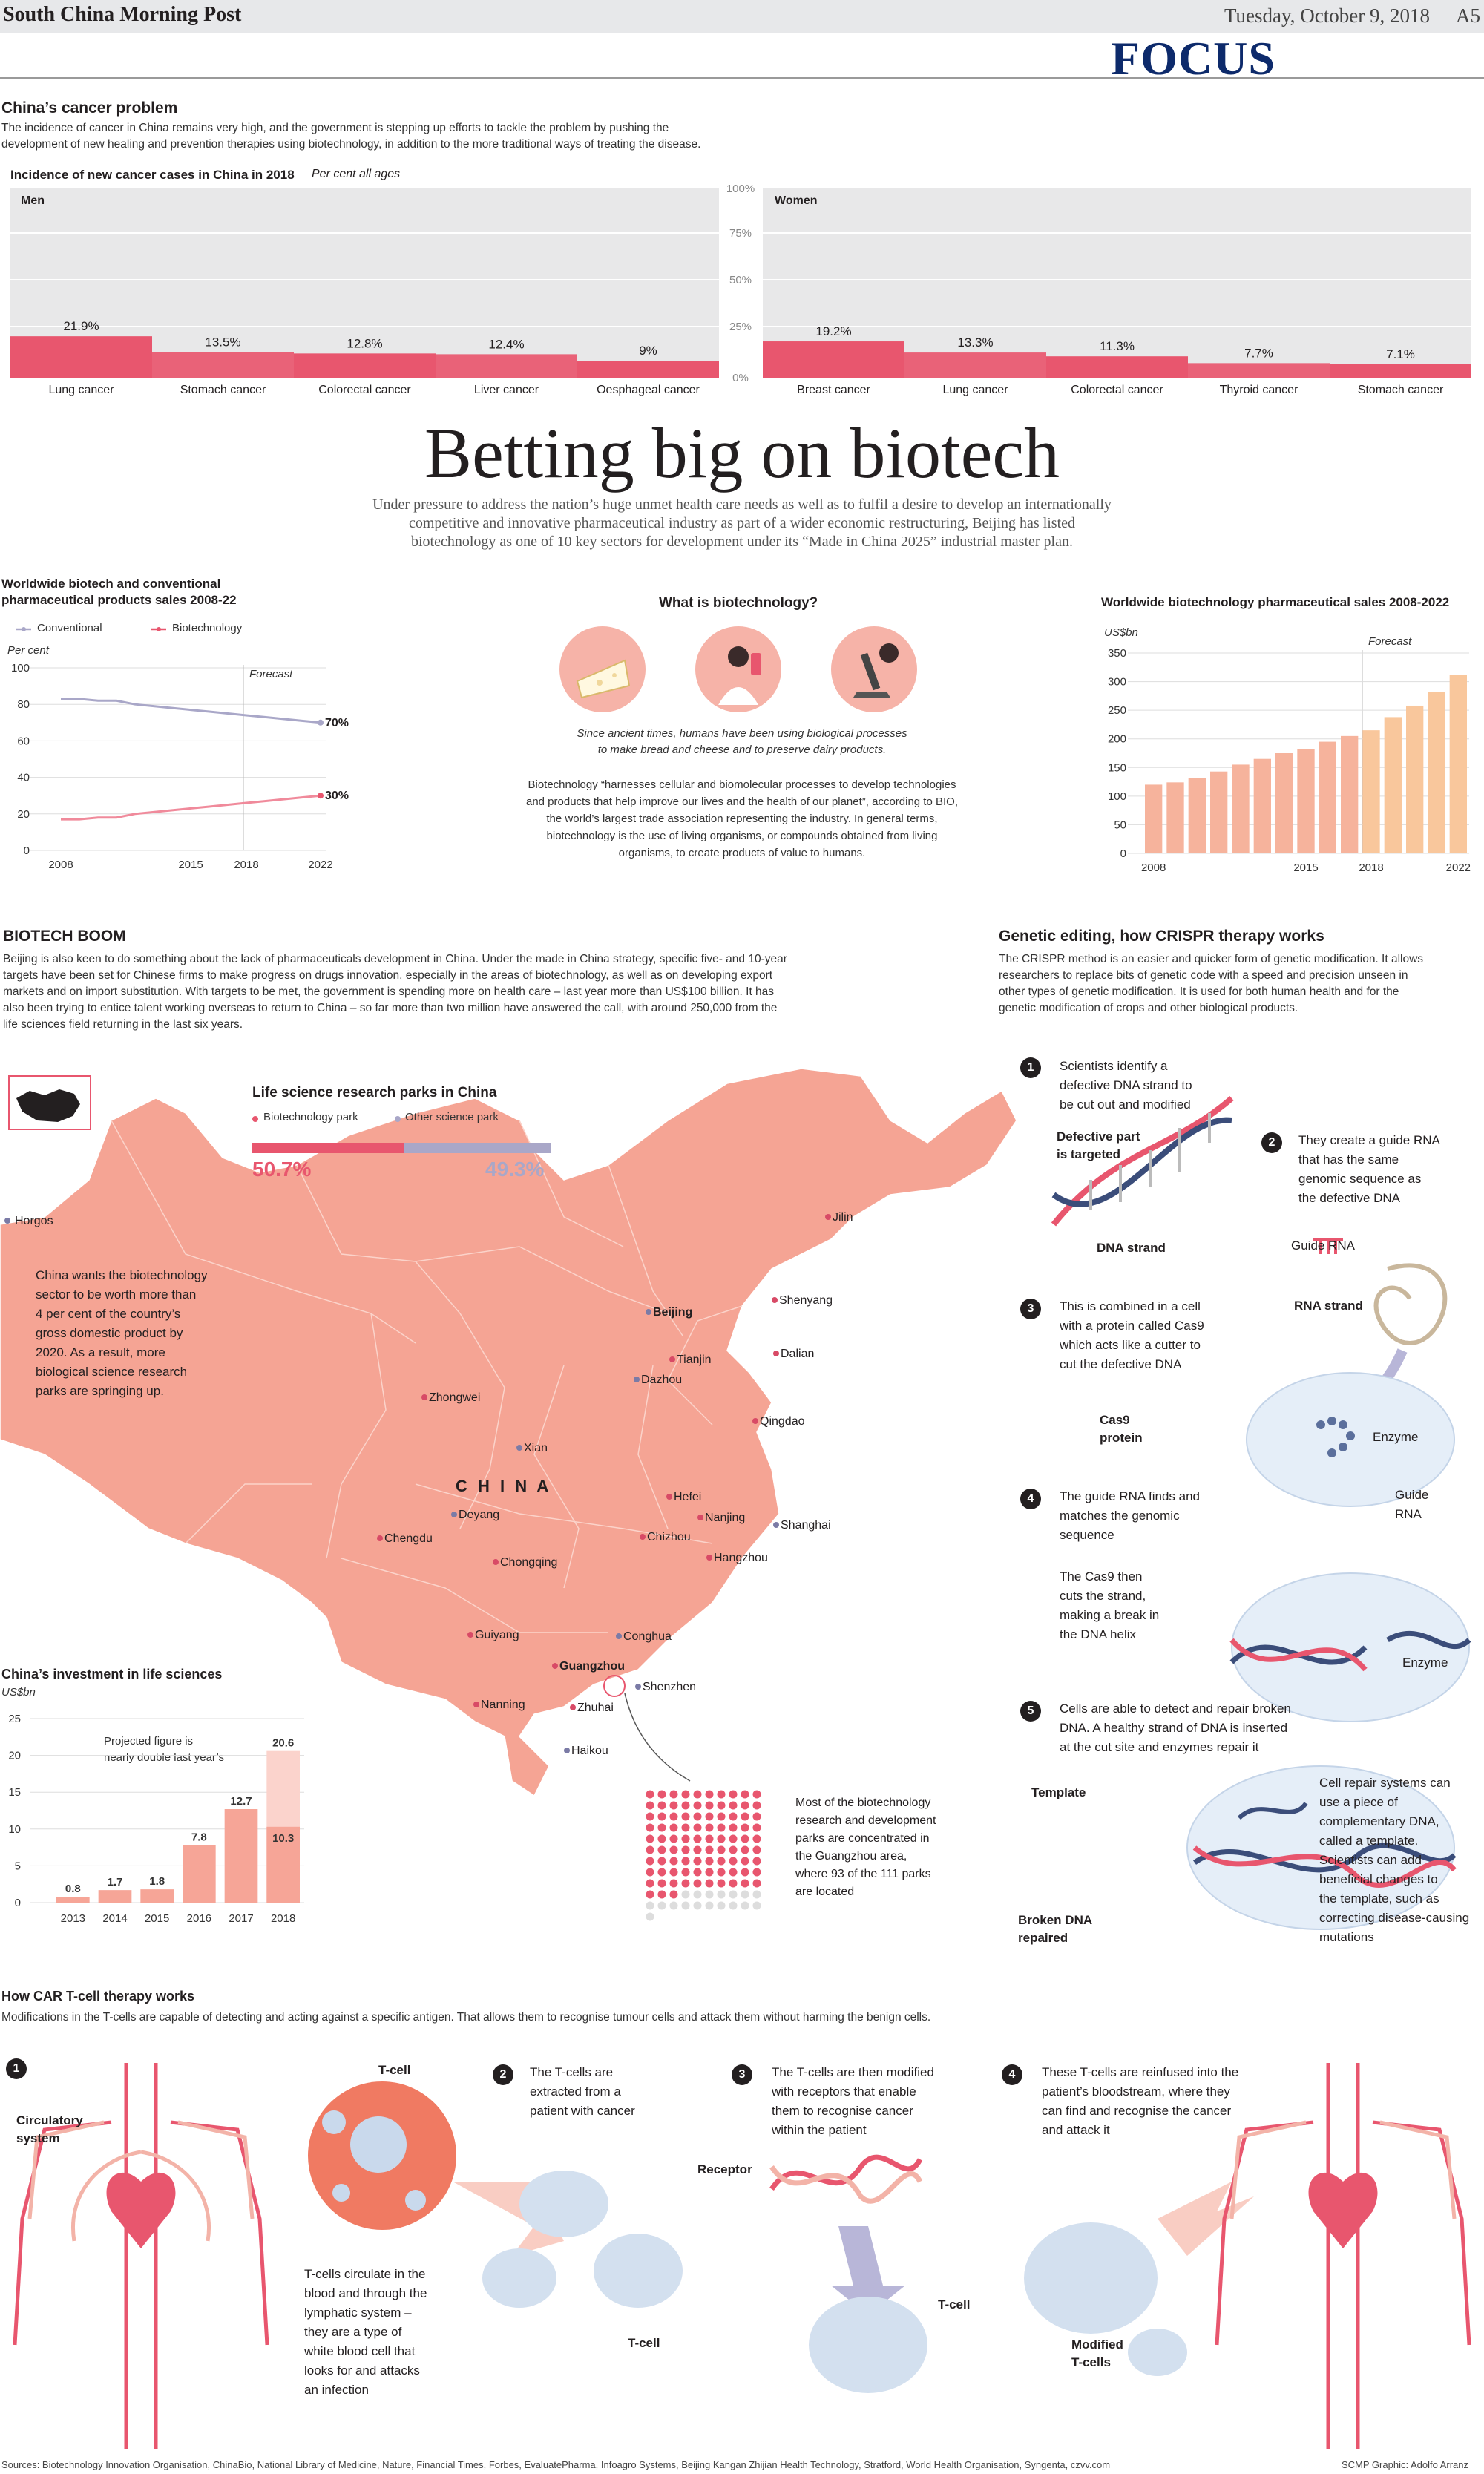  I want to click on car-step-2-badge: 2, so click(503, 2074).